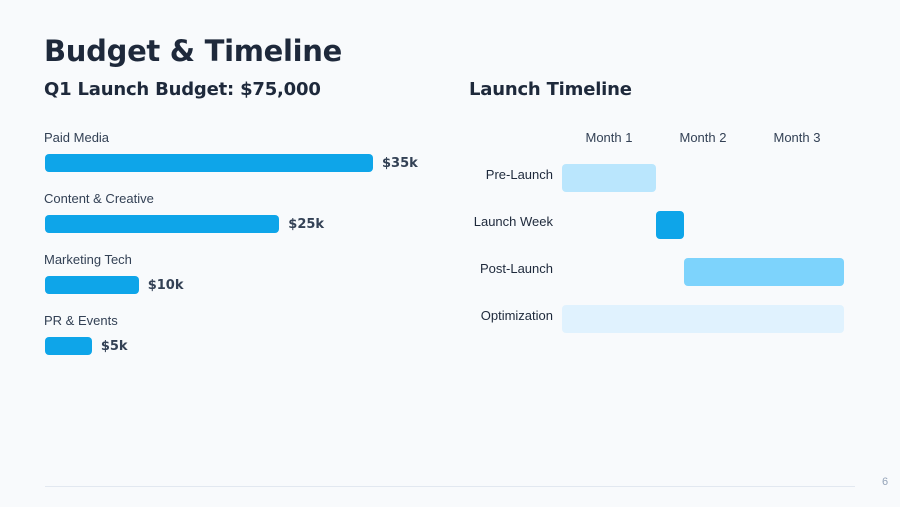 The image size is (900, 507). I want to click on phase-bar-pre-launch, so click(609, 178).